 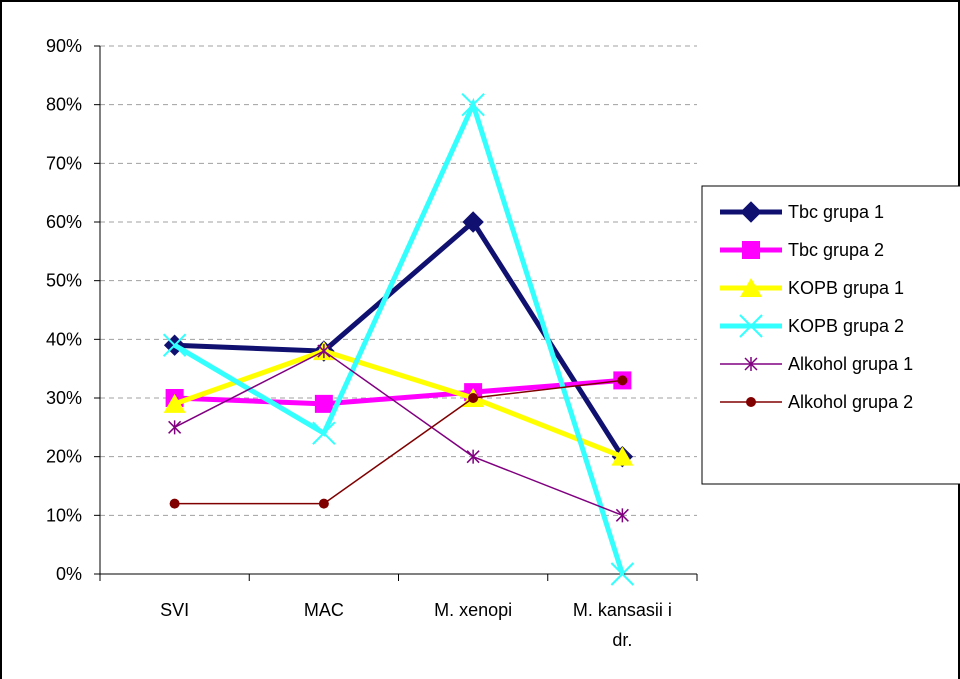 What do you see at coordinates (622, 640) in the screenshot?
I see `x-tick-label: dr.` at bounding box center [622, 640].